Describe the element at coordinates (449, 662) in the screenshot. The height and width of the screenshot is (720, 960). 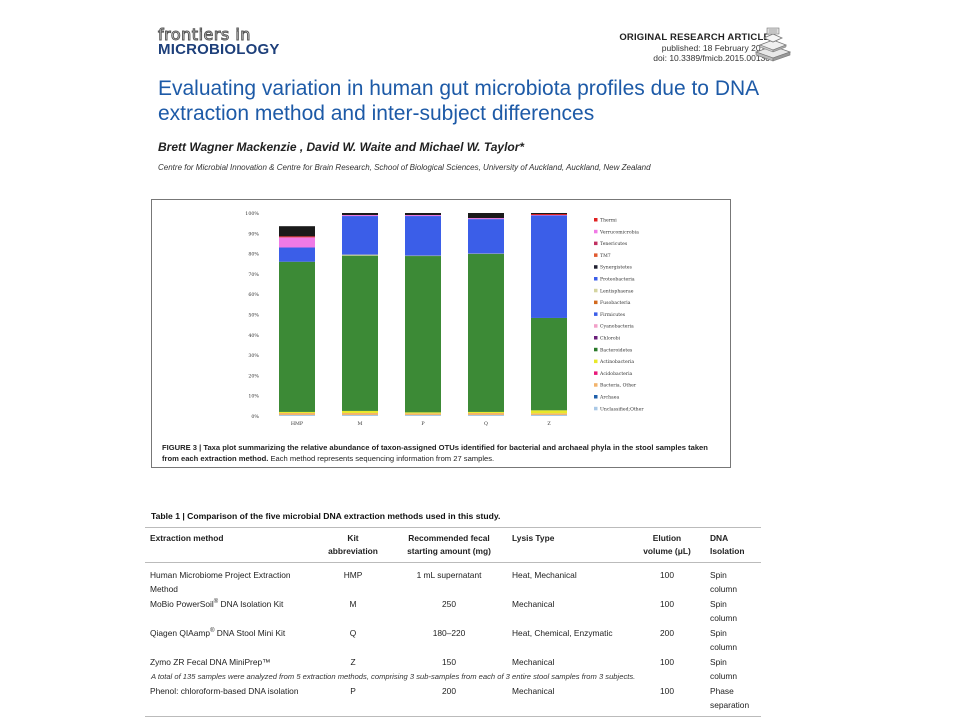
I see `cell-starting-amount-text: 150` at that location.